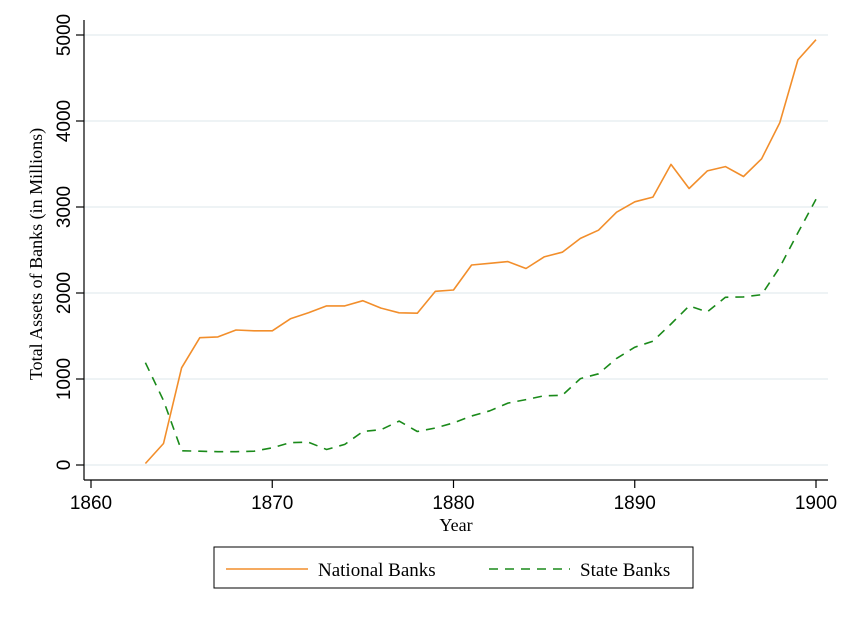 The height and width of the screenshot is (618, 850). What do you see at coordinates (91, 503) in the screenshot?
I see `x-tick-label-1860: 1860` at bounding box center [91, 503].